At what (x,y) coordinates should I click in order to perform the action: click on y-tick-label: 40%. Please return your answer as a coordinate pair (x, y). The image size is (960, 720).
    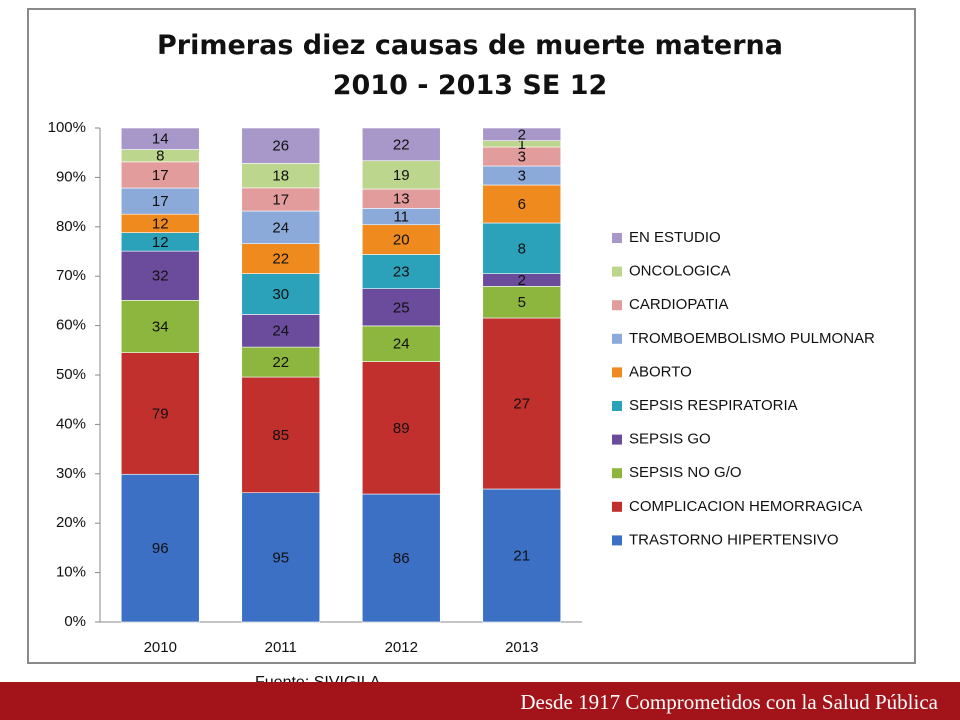
    Looking at the image, I should click on (71, 423).